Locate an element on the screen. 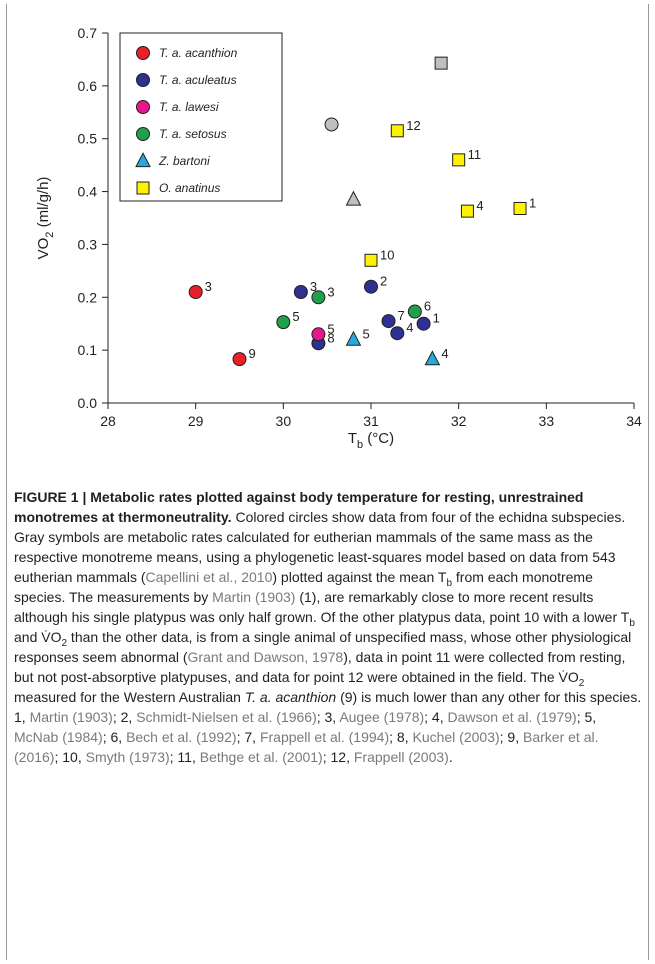 The width and height of the screenshot is (655, 964). x-tick-label: 29 is located at coordinates (196, 421).